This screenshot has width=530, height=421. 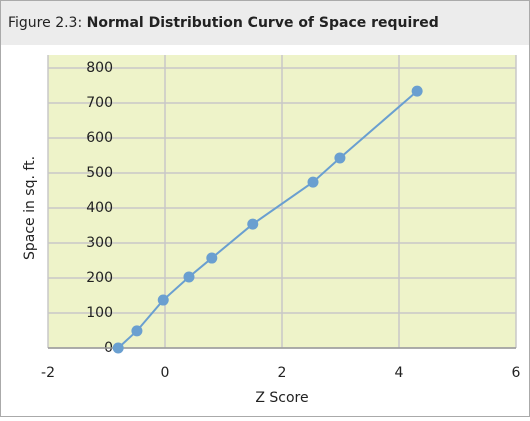 I want to click on y-tick-label: 500, so click(x=99, y=173).